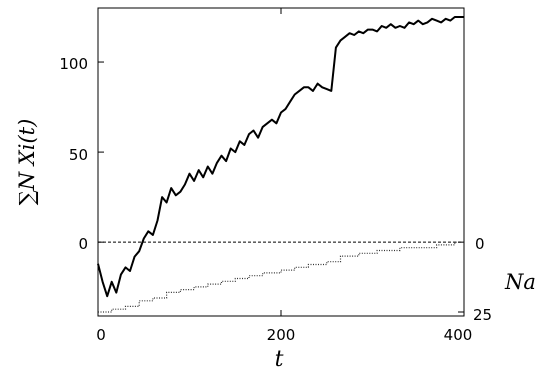 The height and width of the screenshot is (372, 544). Describe the element at coordinates (73, 64) in the screenshot. I see `y-left-tick-label-100: 100` at that location.